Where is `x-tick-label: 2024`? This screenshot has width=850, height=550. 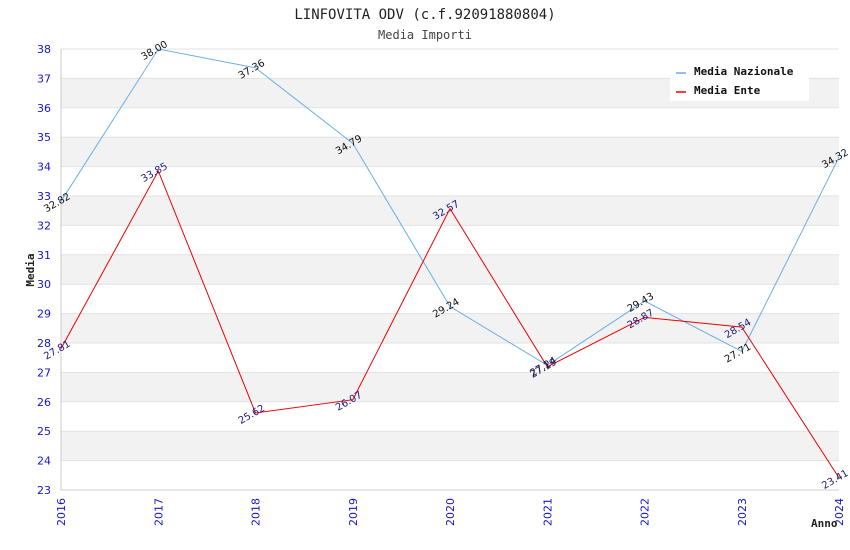 x-tick-label: 2024 is located at coordinates (839, 512).